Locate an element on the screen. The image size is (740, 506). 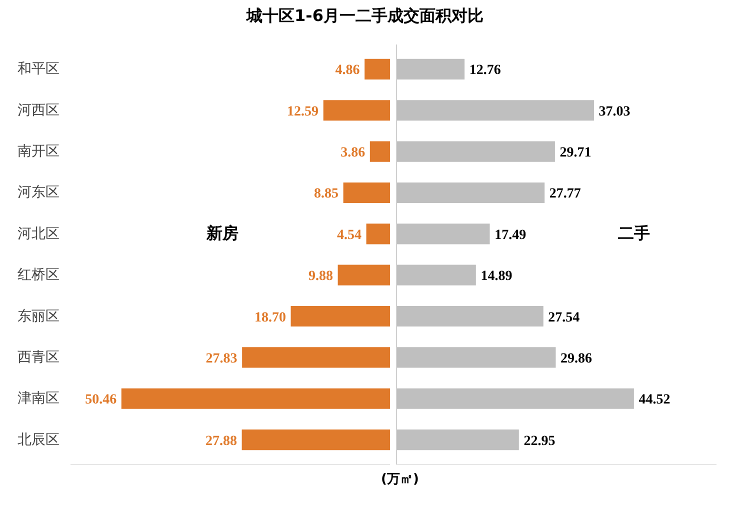
data-label: 8.85 is located at coordinates (326, 194).